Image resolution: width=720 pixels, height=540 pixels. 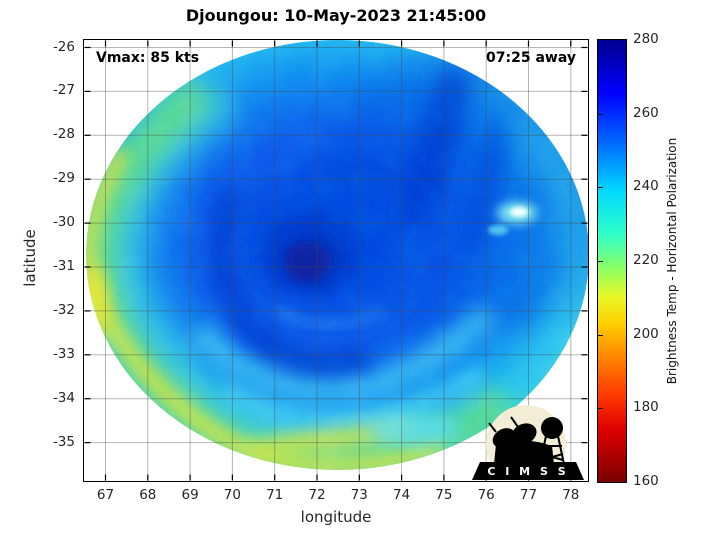 I want to click on colorbar-tick-label: 240, so click(x=646, y=186).